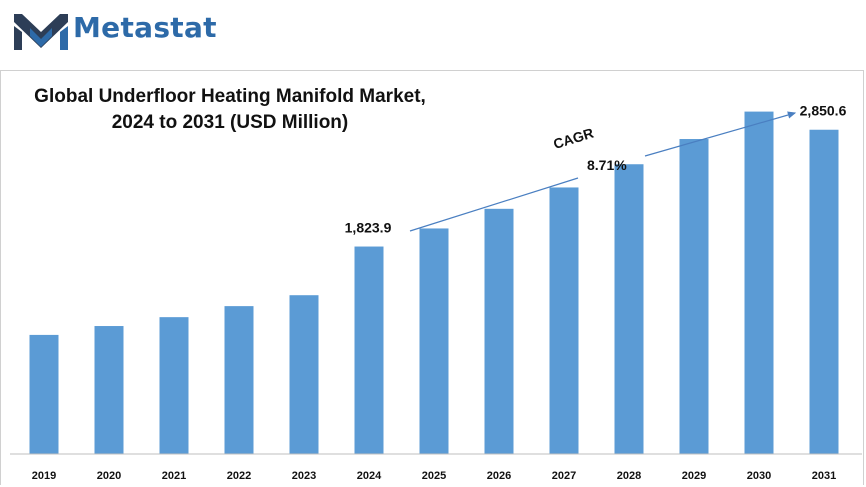  I want to click on bar-2025, so click(434, 341).